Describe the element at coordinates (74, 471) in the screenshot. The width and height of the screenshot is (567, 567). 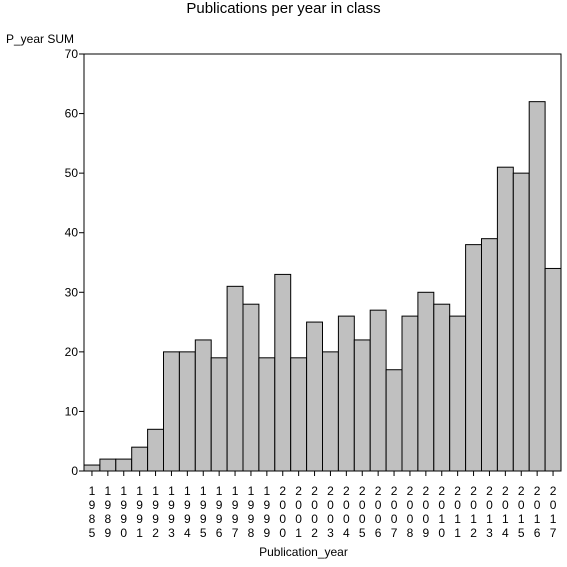
I see `y-tick-label: 0` at that location.